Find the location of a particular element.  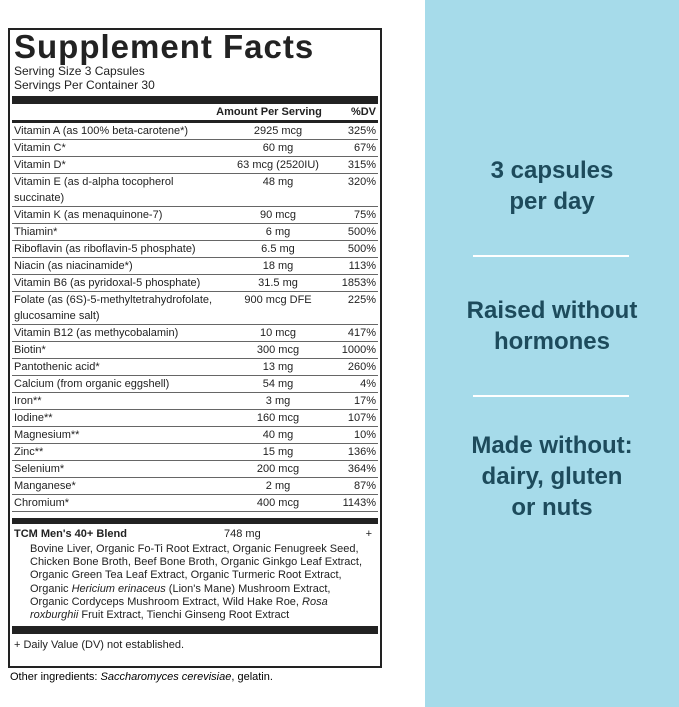

sidebar-line: Made without: is located at coordinates (552, 445).